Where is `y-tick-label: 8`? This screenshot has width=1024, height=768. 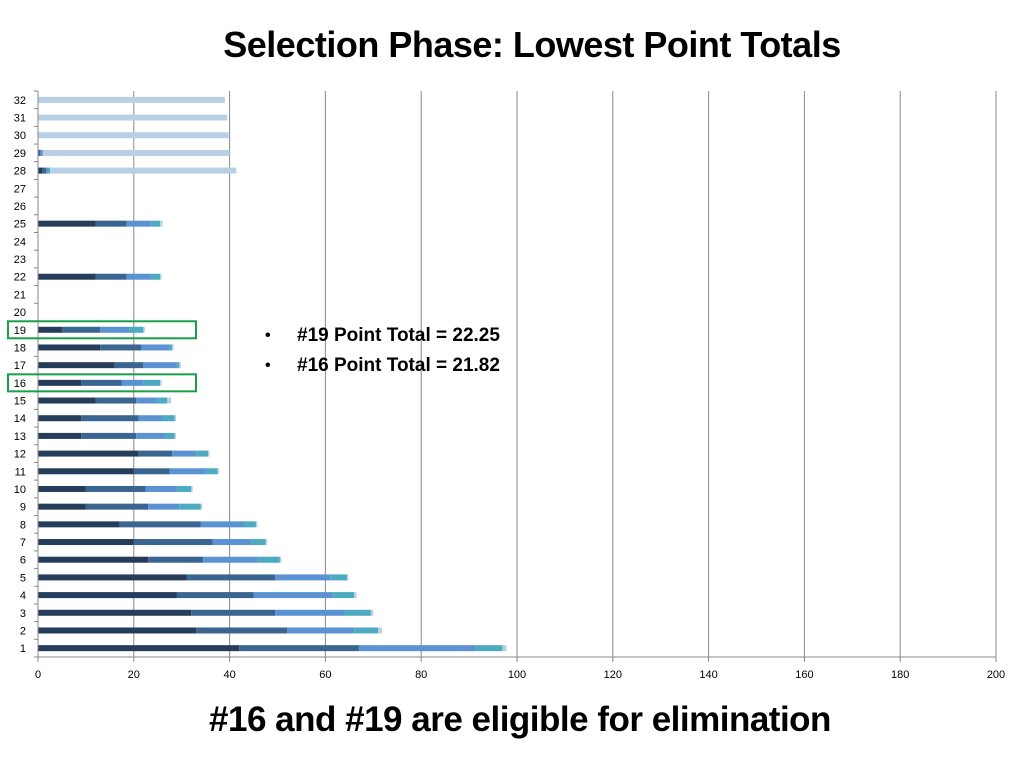
y-tick-label: 8 is located at coordinates (23, 525).